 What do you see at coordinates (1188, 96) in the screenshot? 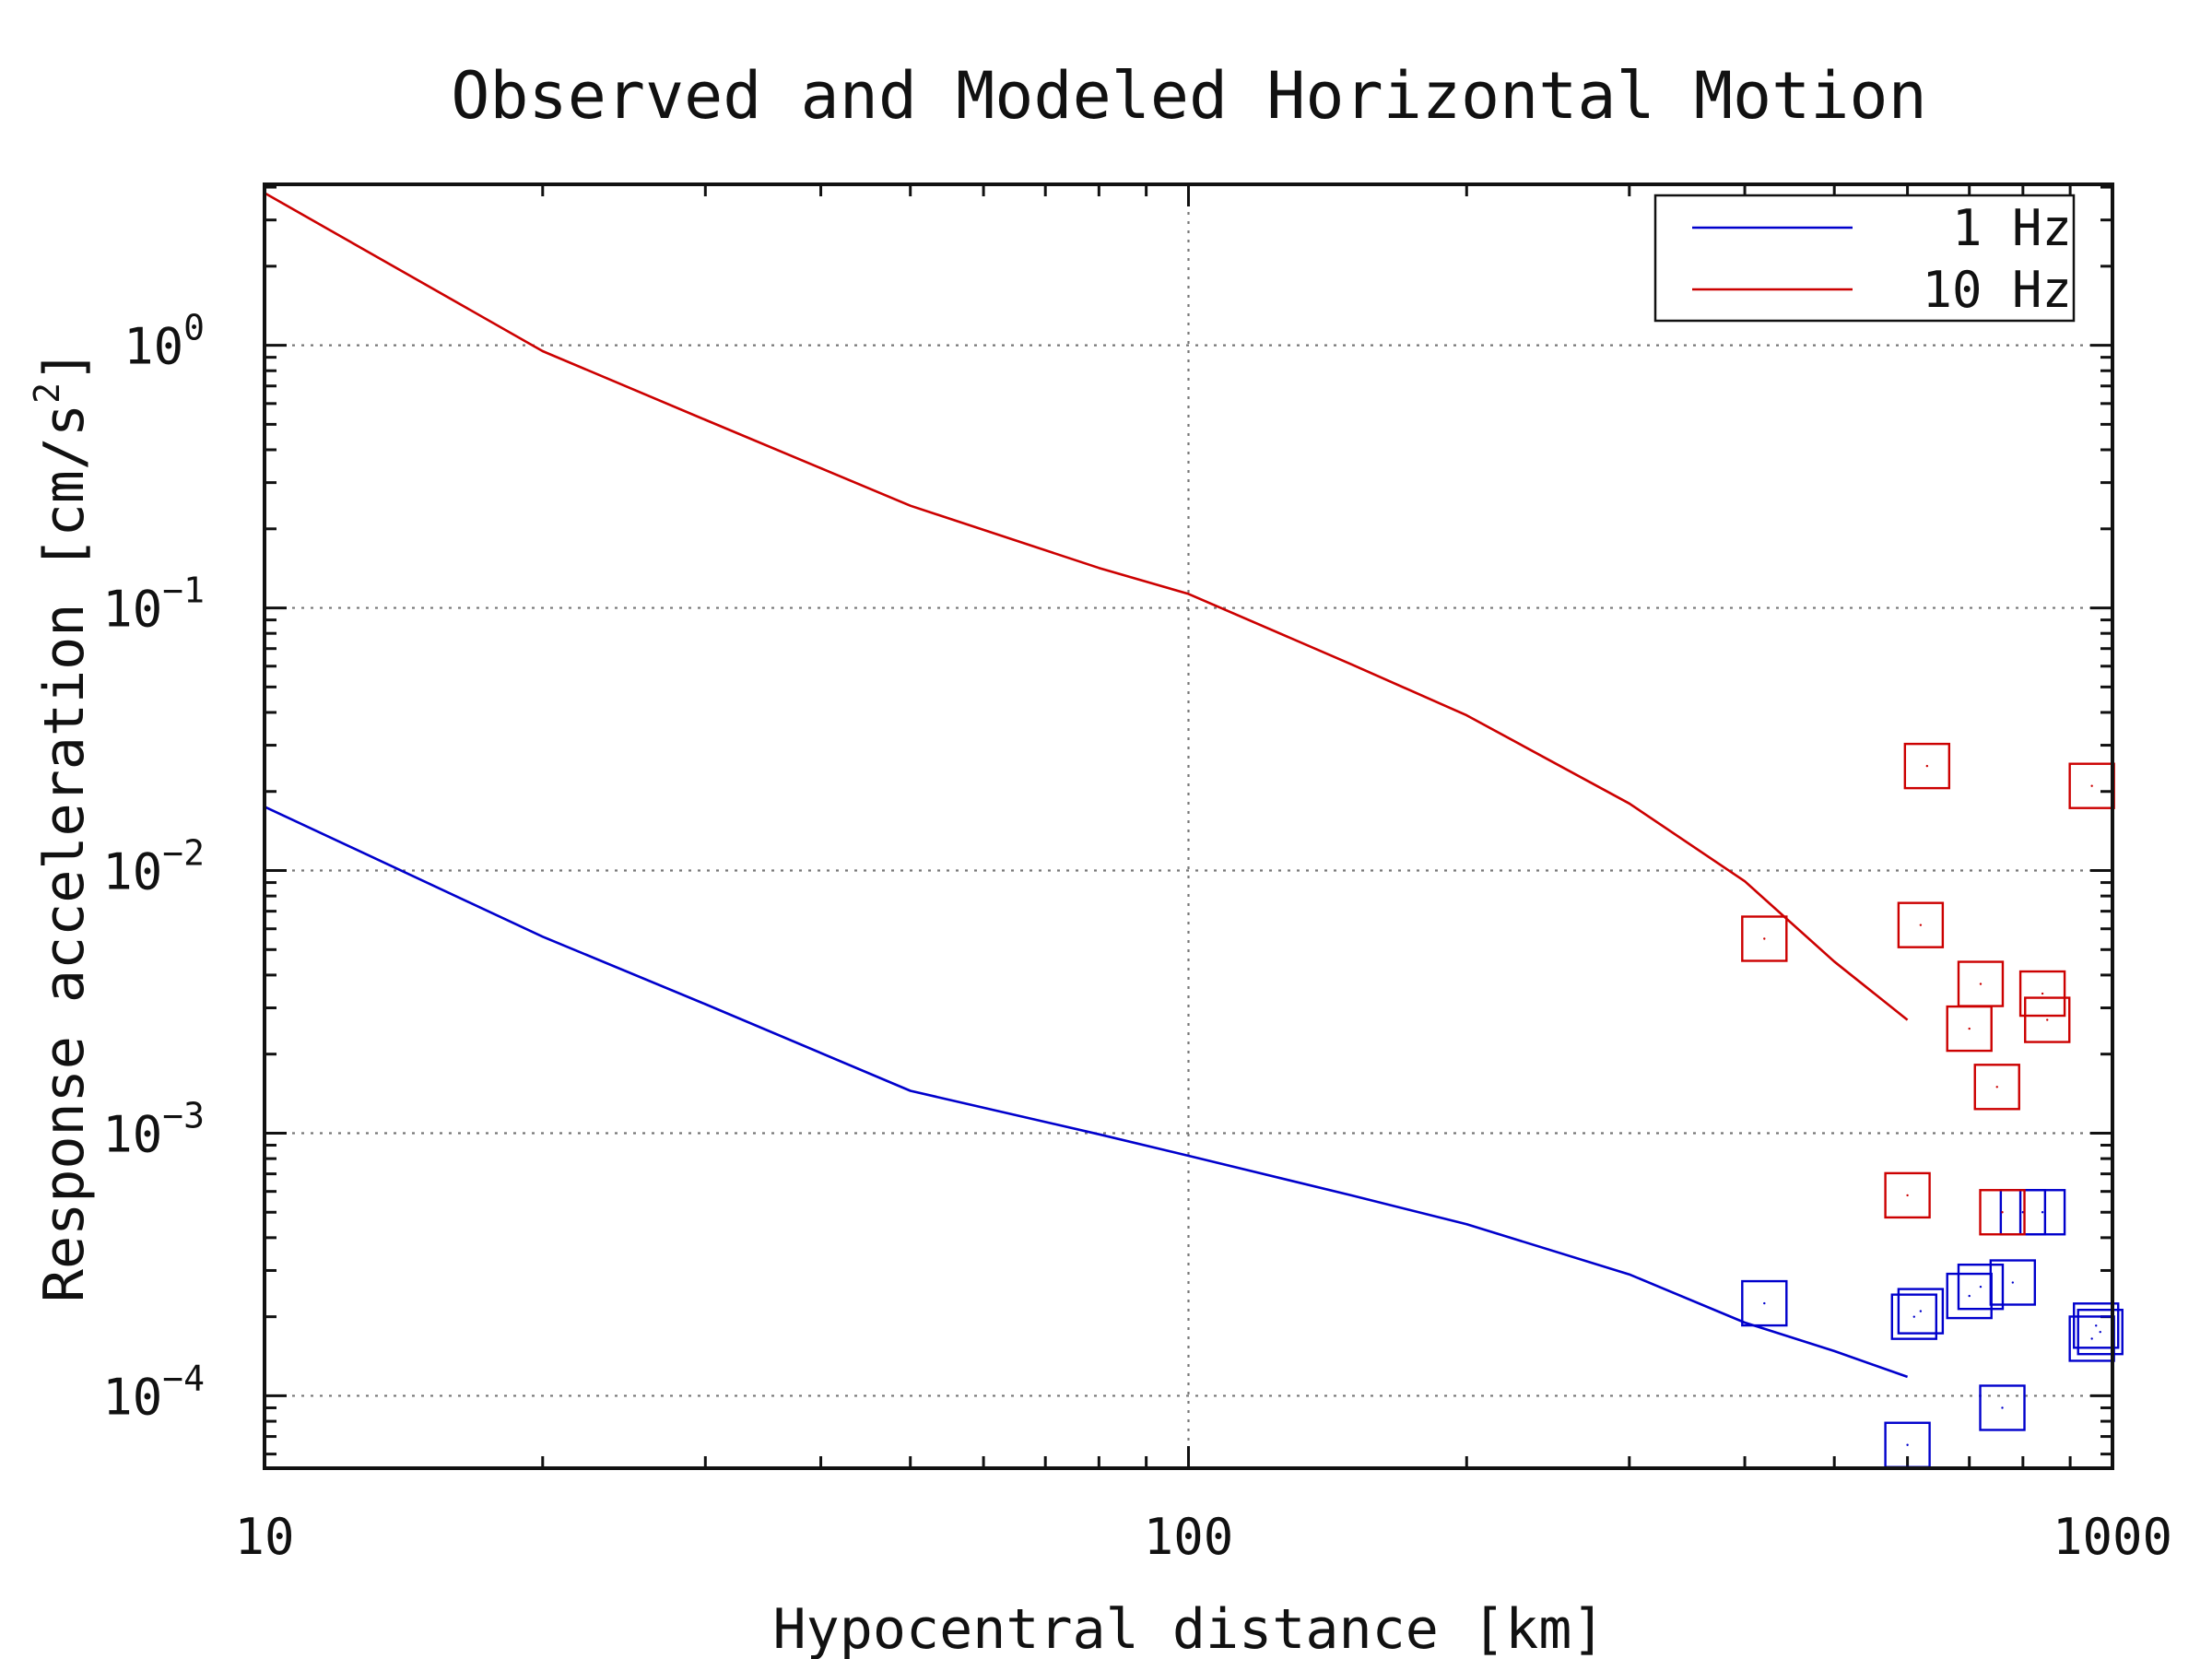
I see `chart-title: Observed and Modeled Horizontal Motion` at bounding box center [1188, 96].